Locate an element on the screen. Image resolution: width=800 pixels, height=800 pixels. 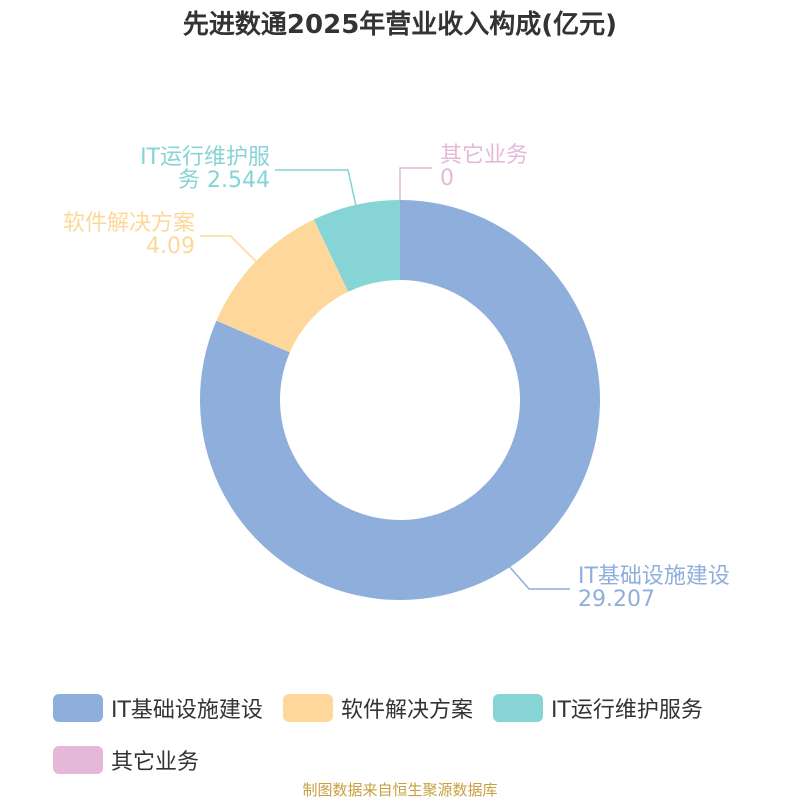
data-label: 软件解决方案 4.09 is located at coordinates (125, 235).